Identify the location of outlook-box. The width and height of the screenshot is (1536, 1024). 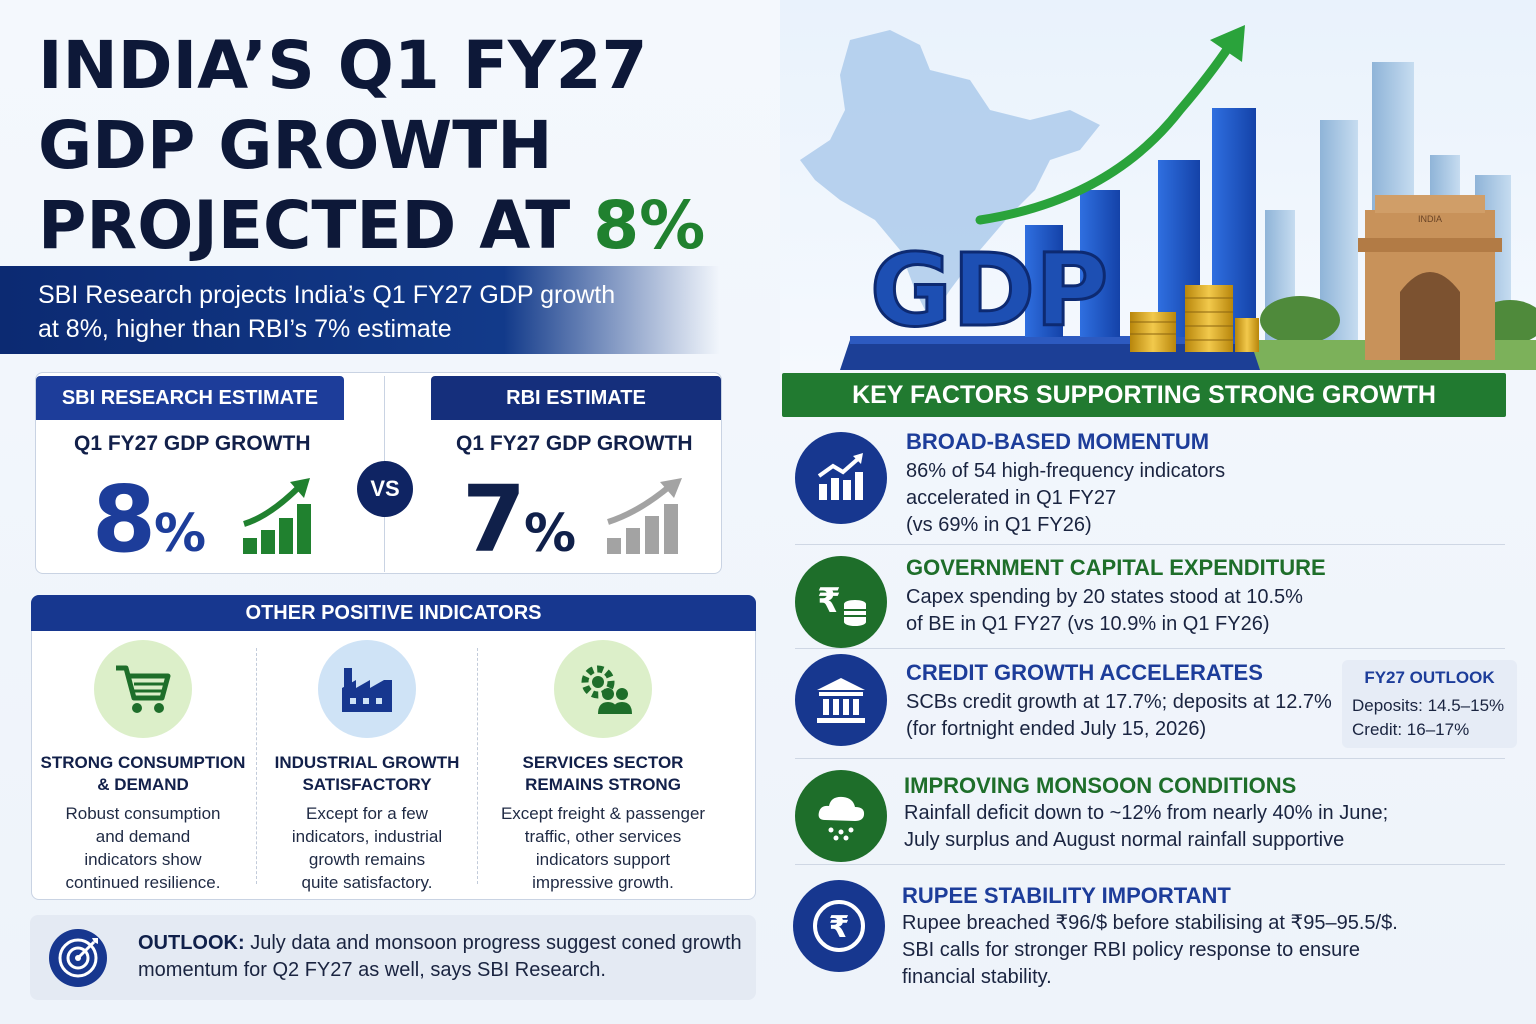
(393, 957).